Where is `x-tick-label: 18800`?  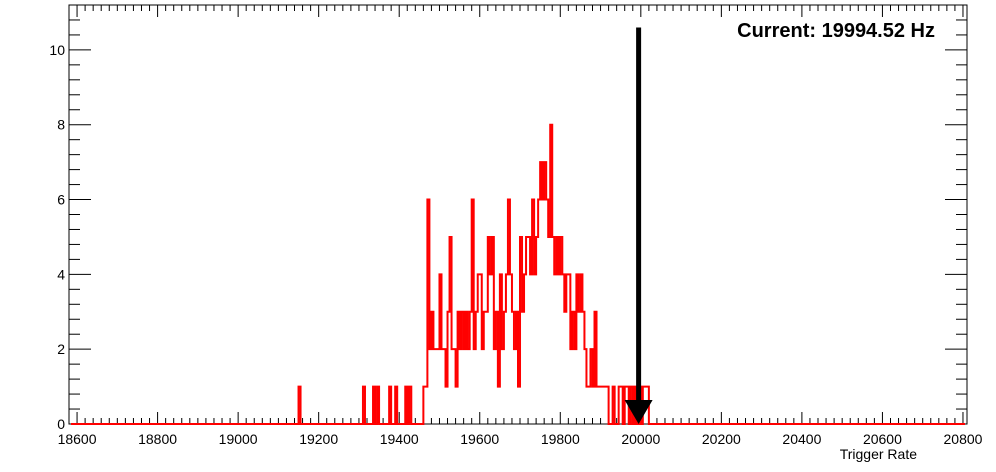
x-tick-label: 18800 is located at coordinates (157, 439).